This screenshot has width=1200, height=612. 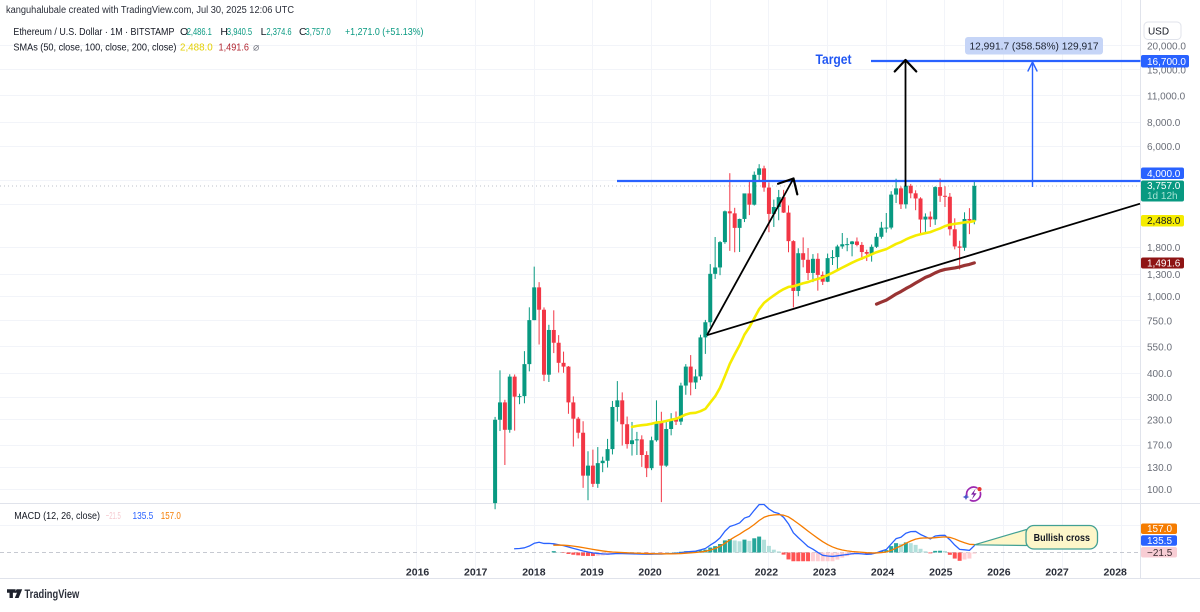 What do you see at coordinates (825, 573) in the screenshot?
I see `svg-text: 2023` at bounding box center [825, 573].